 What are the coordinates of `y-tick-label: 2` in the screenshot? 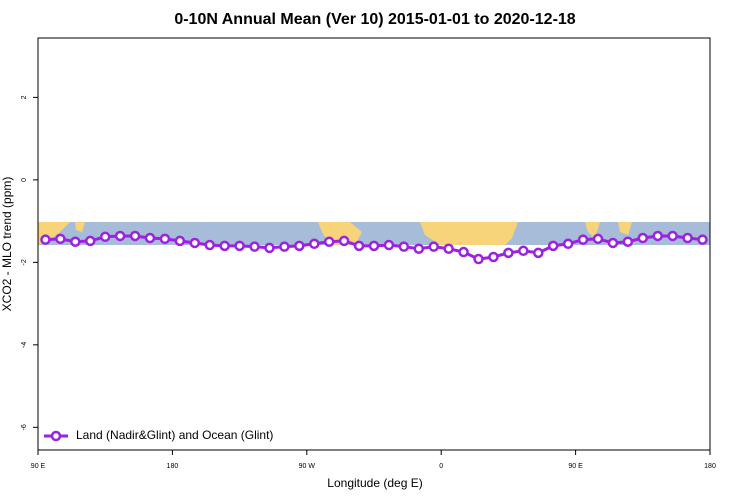 It's located at (24, 97).